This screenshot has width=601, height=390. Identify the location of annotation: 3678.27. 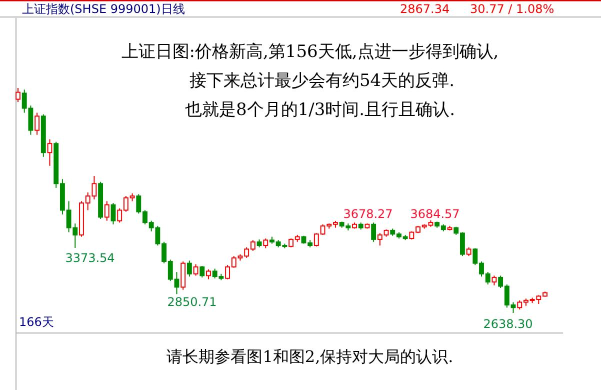
(368, 214).